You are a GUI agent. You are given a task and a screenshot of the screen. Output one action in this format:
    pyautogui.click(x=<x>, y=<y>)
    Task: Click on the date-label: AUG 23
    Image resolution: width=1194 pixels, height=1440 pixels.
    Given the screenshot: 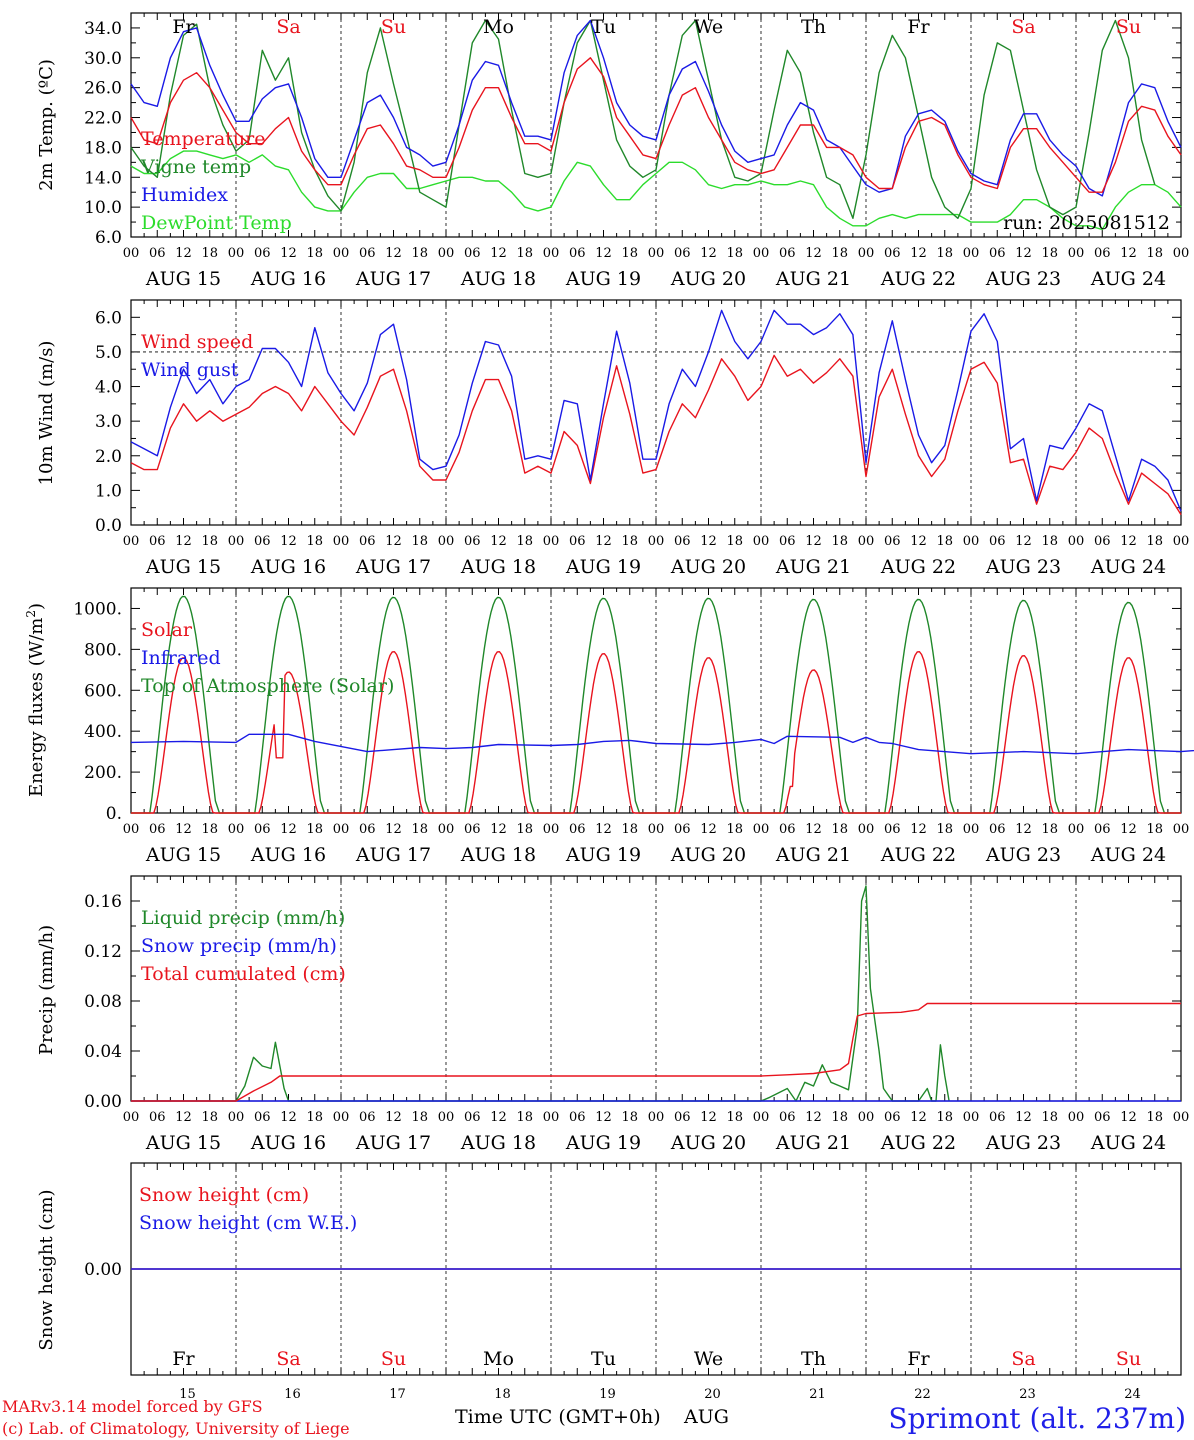 What is the action you would take?
    pyautogui.click(x=1023, y=1143)
    